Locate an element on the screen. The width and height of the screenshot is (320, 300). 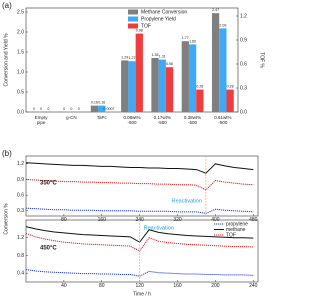
data-label: 1.69 is located at coordinates (192, 41).